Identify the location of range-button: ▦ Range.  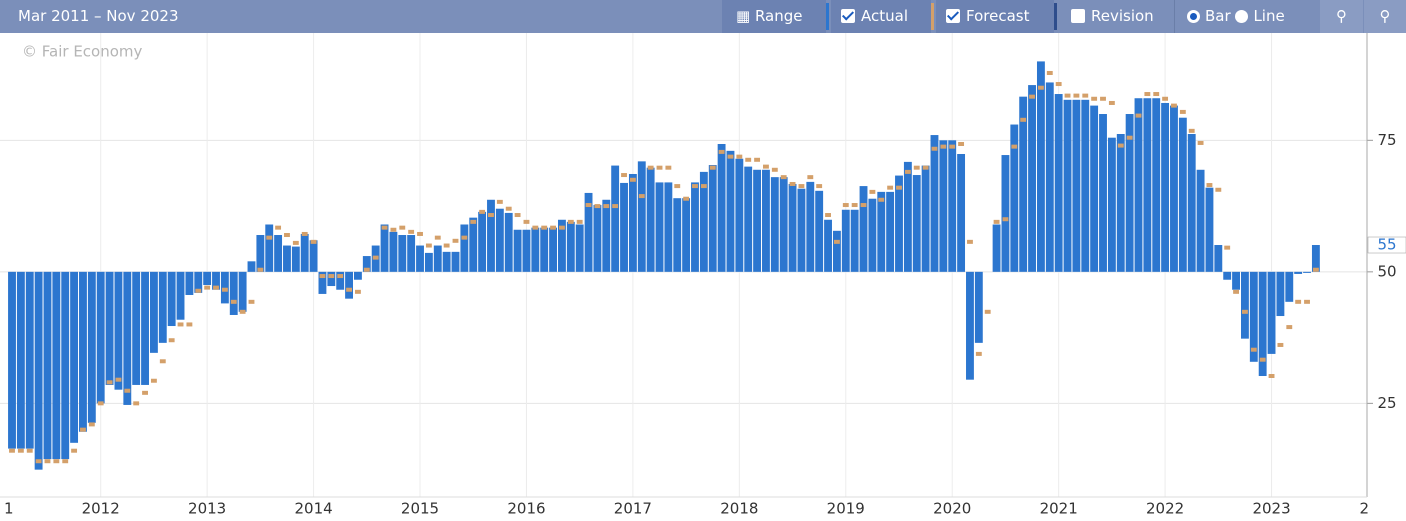
(774, 16).